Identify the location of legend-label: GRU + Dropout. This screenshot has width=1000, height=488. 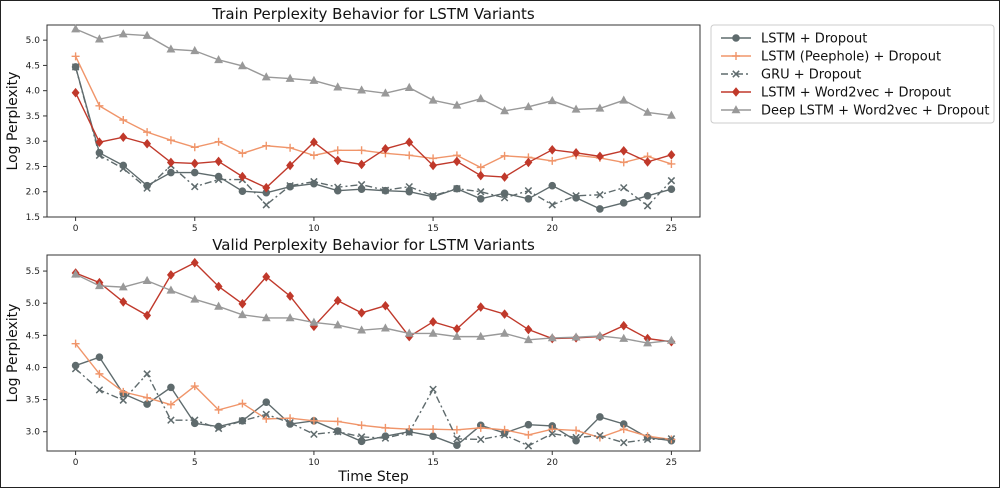
(811, 75).